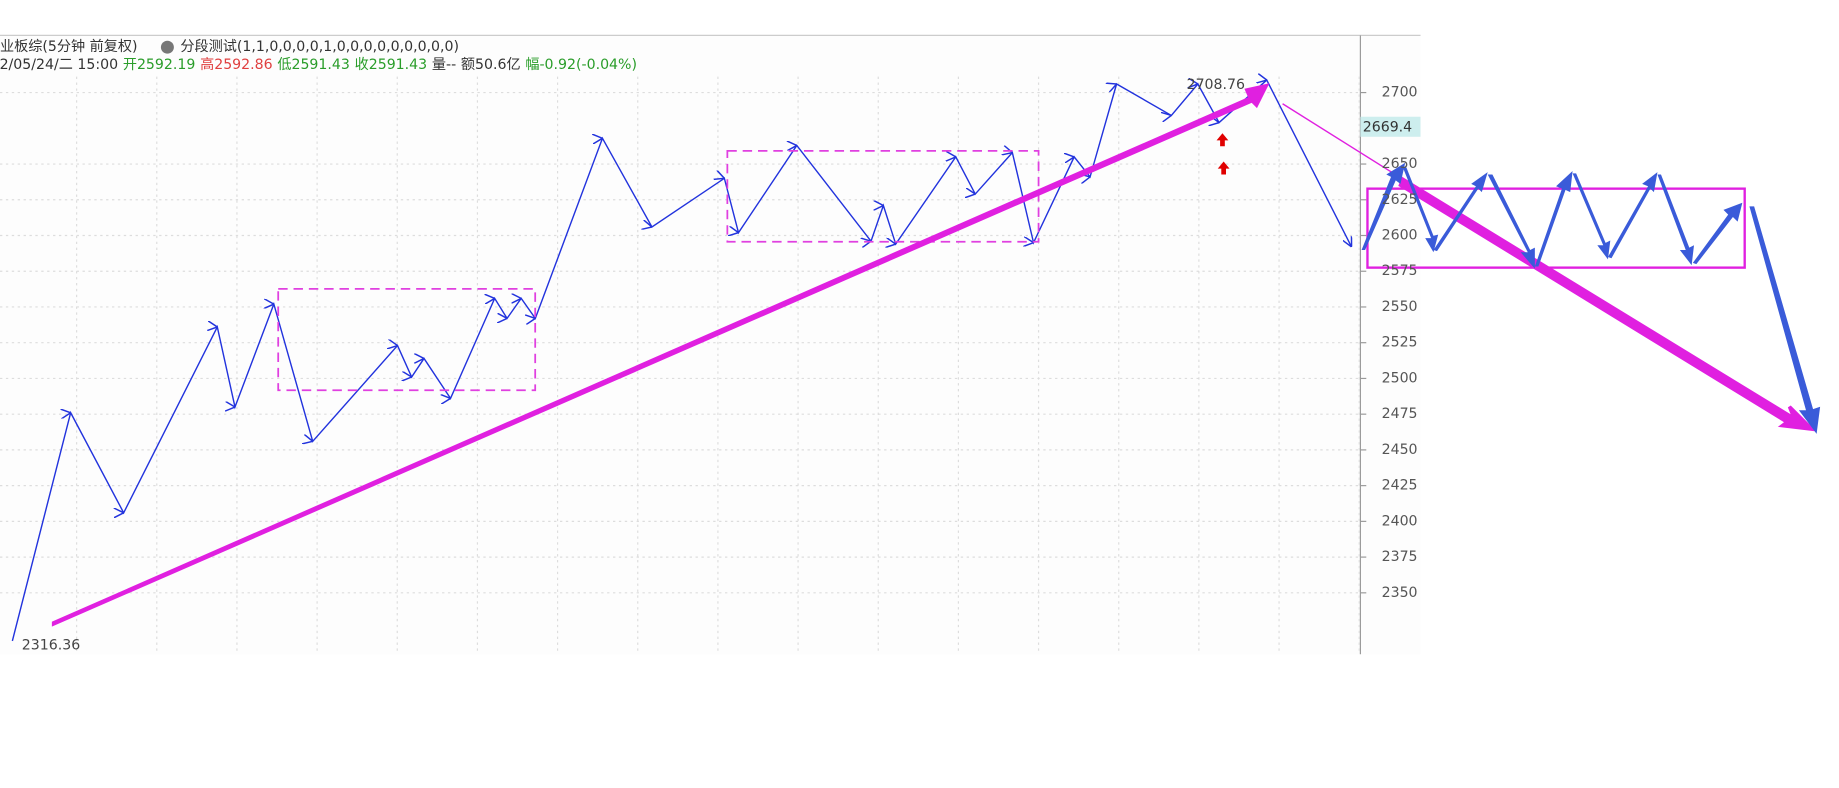  I want to click on info-item: 收2591.43, so click(391, 65).